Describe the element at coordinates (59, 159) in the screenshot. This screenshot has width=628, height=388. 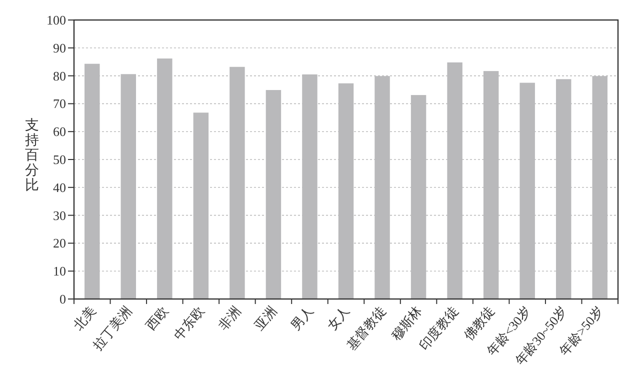
I see `y-tick-label: 50` at that location.